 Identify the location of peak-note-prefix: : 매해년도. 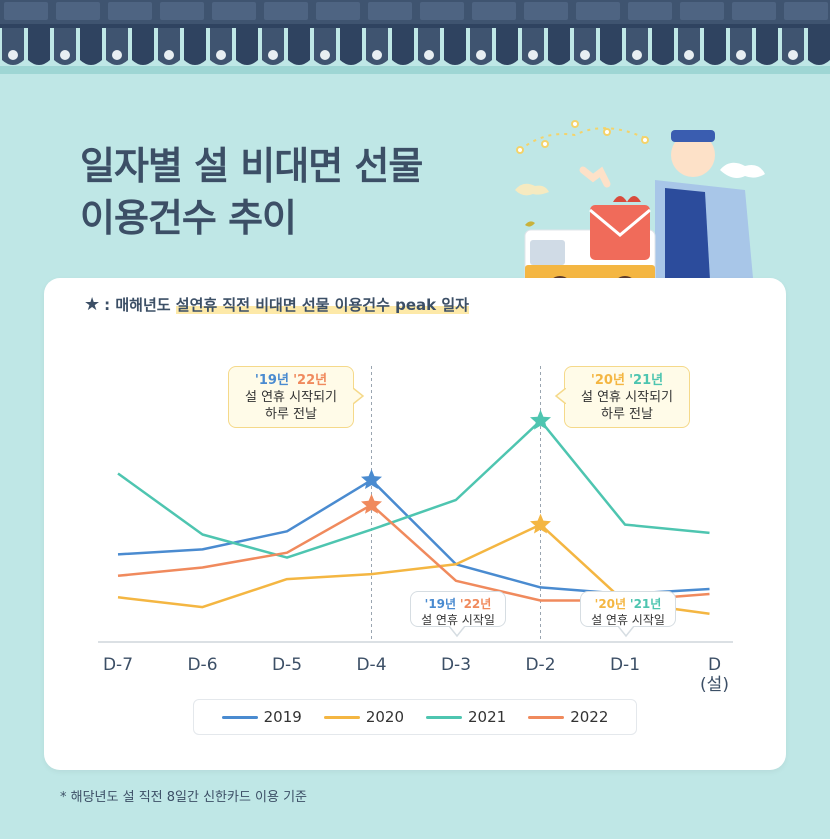
(140, 305).